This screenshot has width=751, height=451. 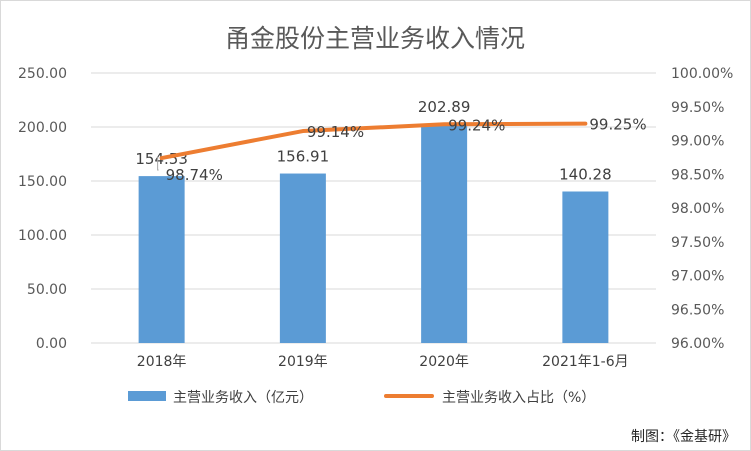 I want to click on y-right-tick-label: 97.50%, so click(x=697, y=243).